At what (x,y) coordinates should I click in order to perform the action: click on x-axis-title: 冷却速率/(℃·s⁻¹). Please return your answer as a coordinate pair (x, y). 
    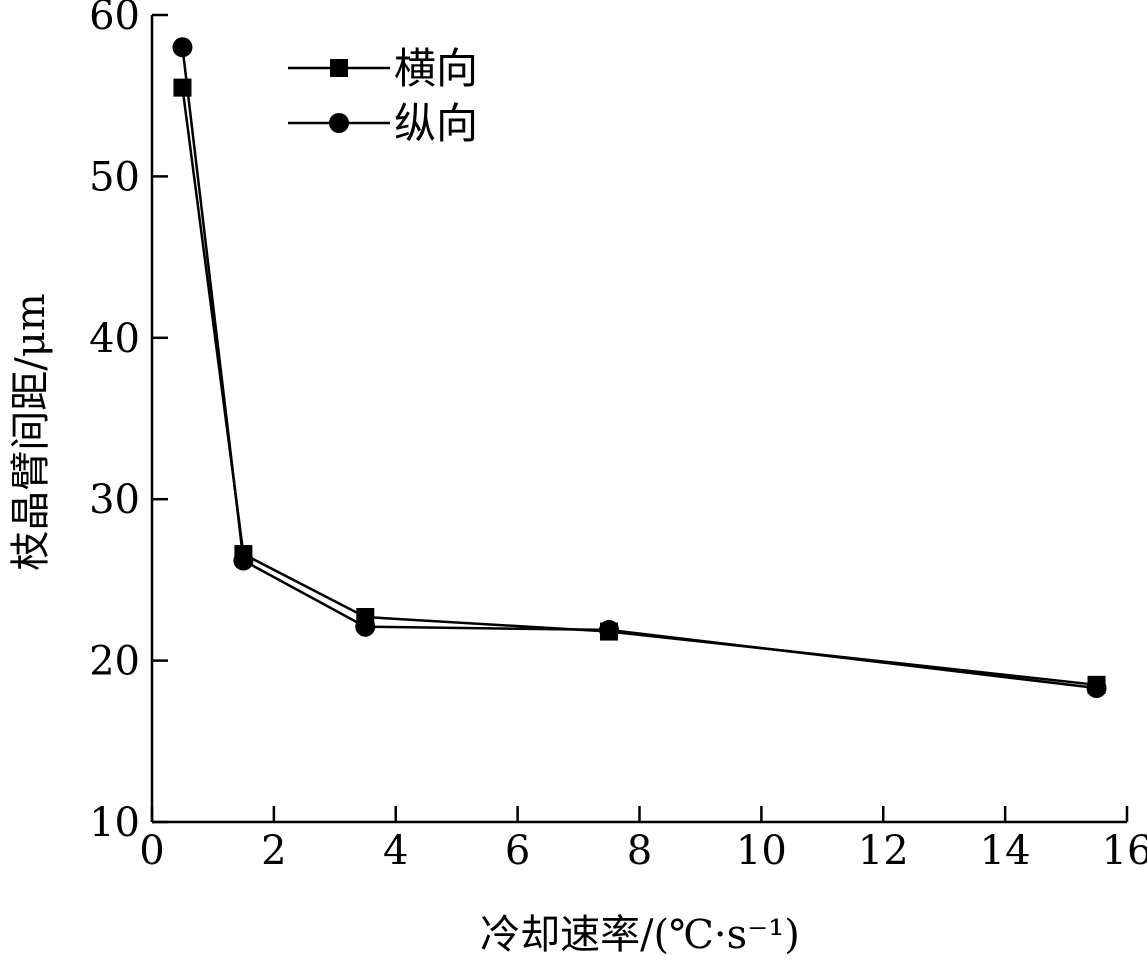
    Looking at the image, I should click on (640, 935).